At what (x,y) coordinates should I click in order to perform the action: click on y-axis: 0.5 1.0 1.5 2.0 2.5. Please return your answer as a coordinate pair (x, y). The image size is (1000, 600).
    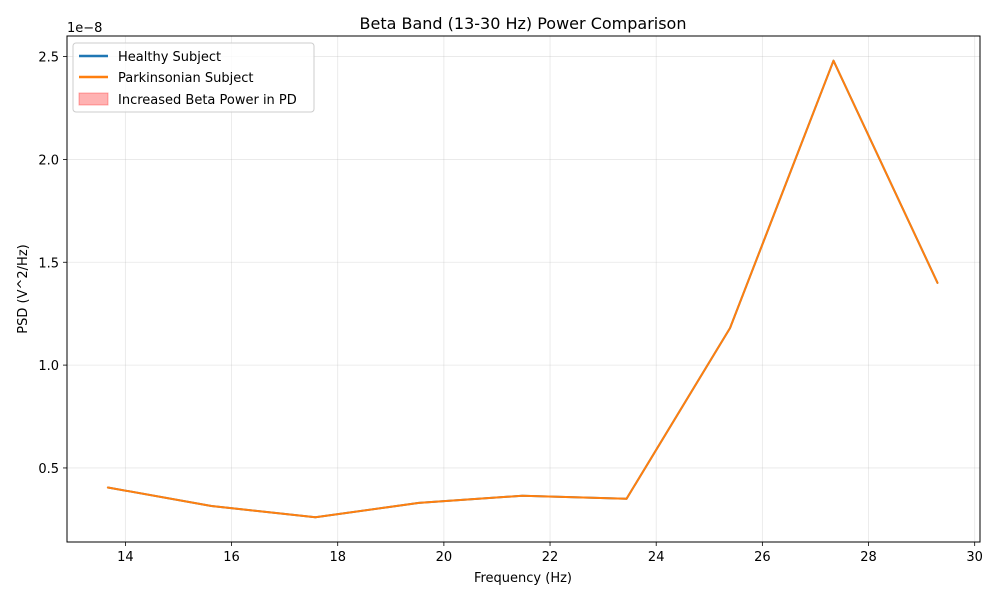
    Looking at the image, I should click on (52, 264).